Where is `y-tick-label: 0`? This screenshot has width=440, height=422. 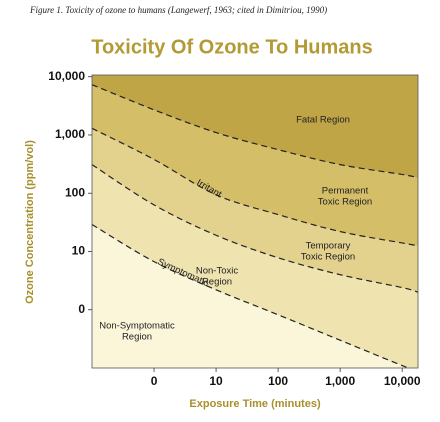
y-tick-label: 0 is located at coordinates (81, 309).